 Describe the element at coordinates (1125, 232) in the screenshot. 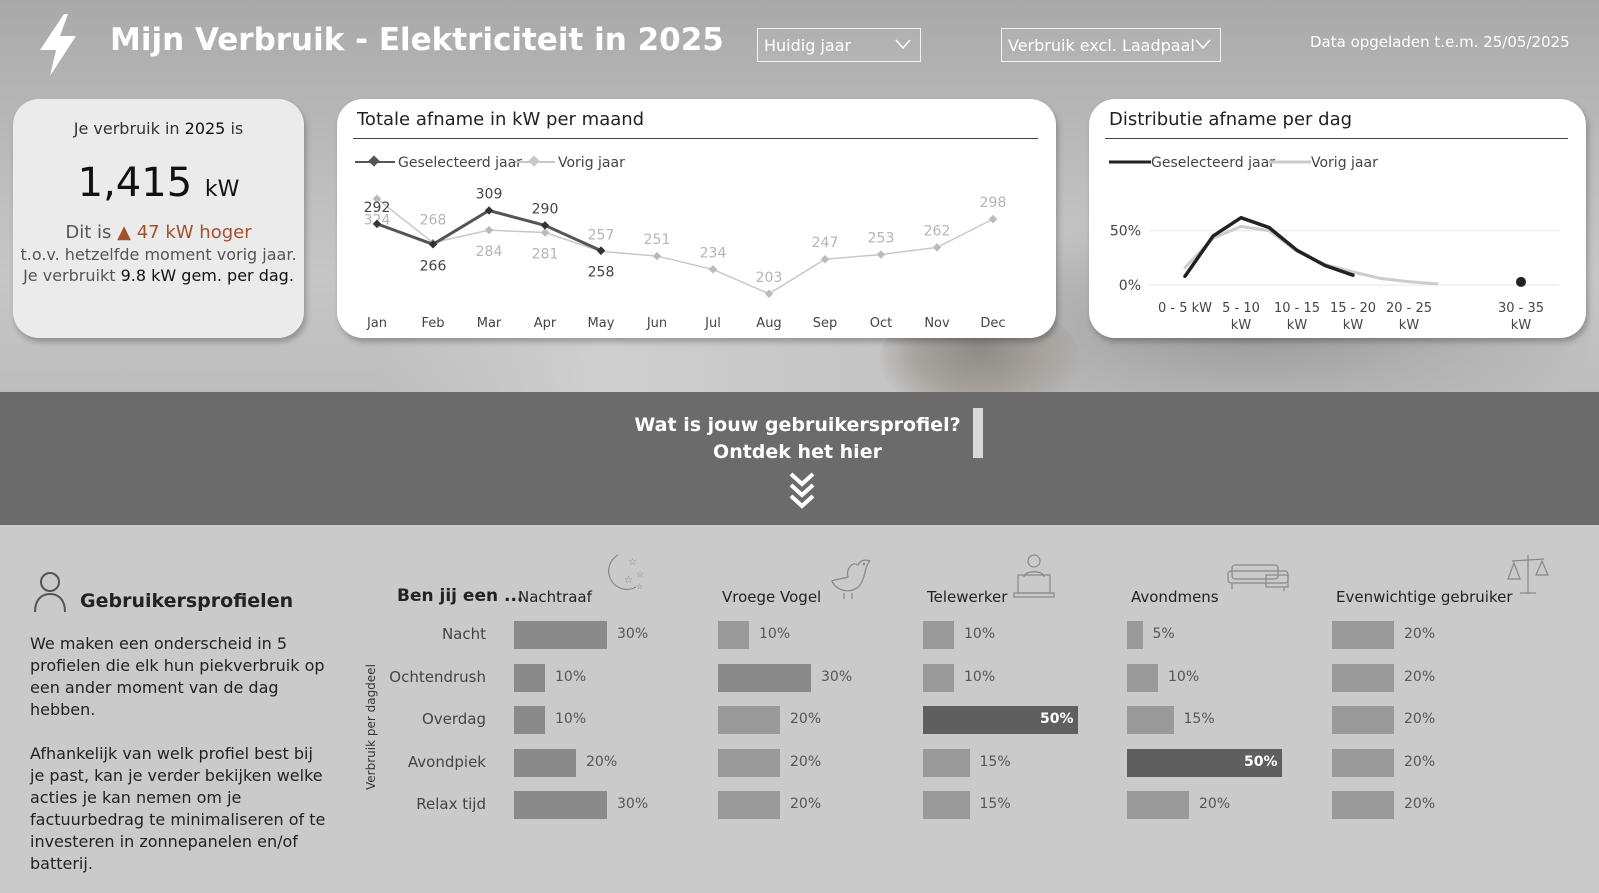

I see `y-tick-label: 50%` at that location.